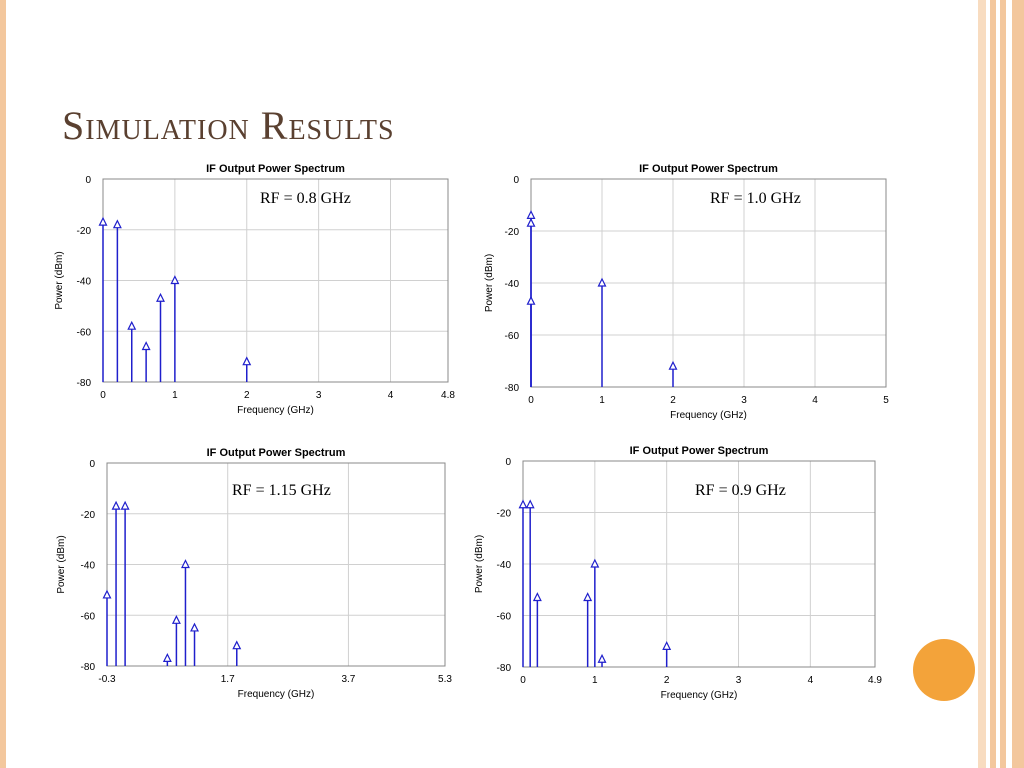  What do you see at coordinates (445, 679) in the screenshot?
I see `x-tick-label: 5.3` at bounding box center [445, 679].